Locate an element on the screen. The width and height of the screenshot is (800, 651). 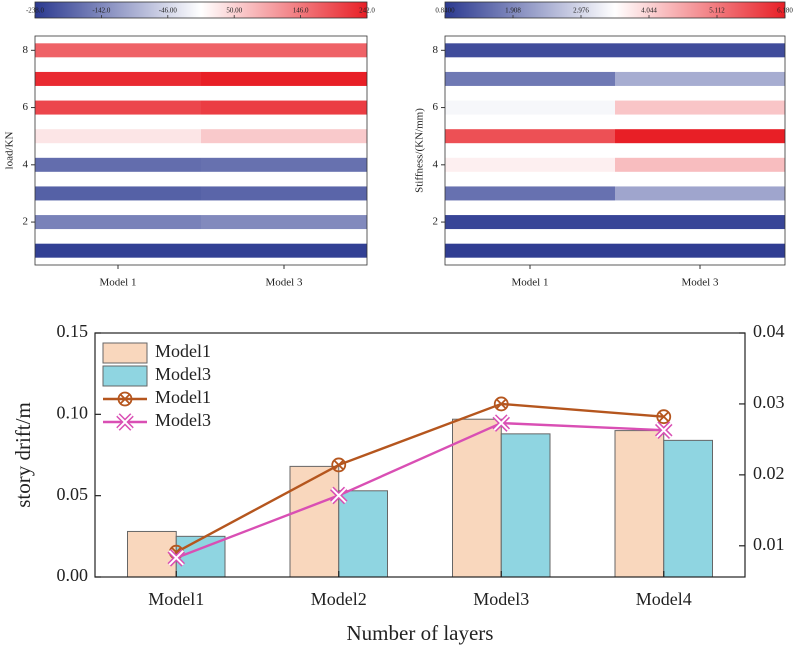
y-tick-label: 0.05 is located at coordinates (73, 494).